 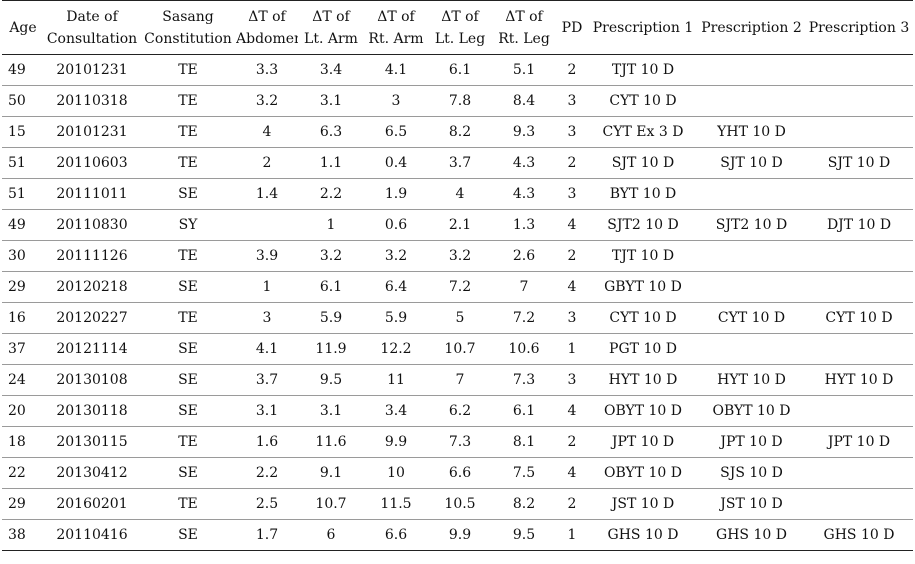 I want to click on table-cell-dt-rt-leg: 9.5, so click(x=524, y=535).